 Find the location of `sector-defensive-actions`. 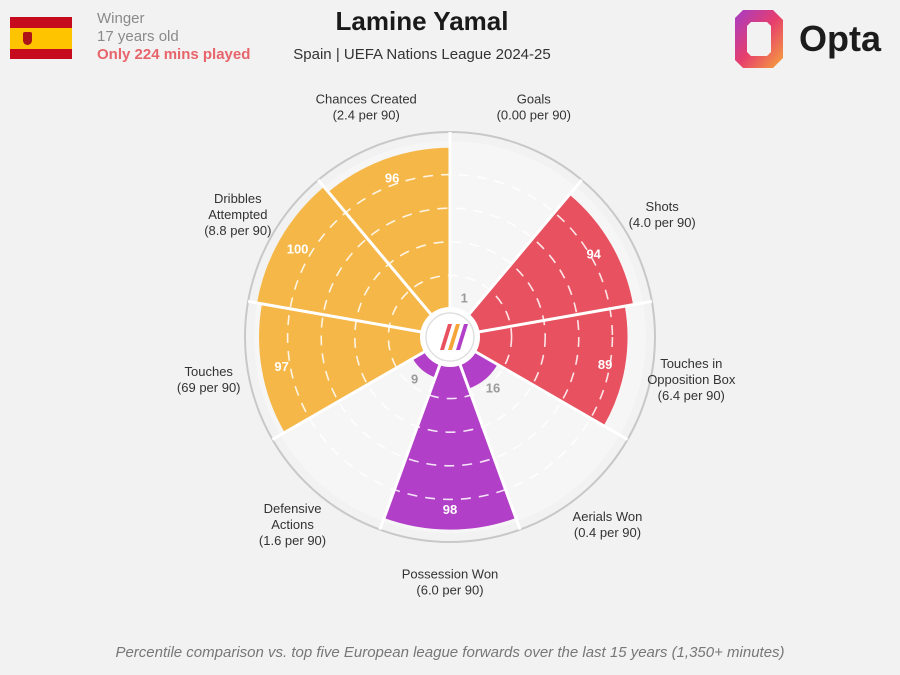

sector-defensive-actions is located at coordinates (426, 364).